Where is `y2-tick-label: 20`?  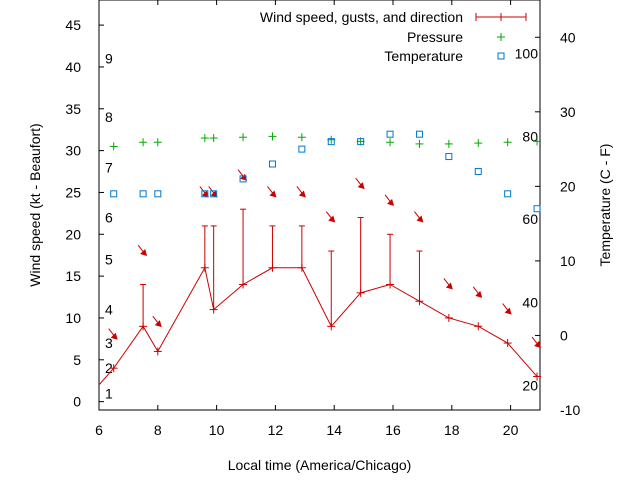 y2-tick-label: 20 is located at coordinates (568, 186).